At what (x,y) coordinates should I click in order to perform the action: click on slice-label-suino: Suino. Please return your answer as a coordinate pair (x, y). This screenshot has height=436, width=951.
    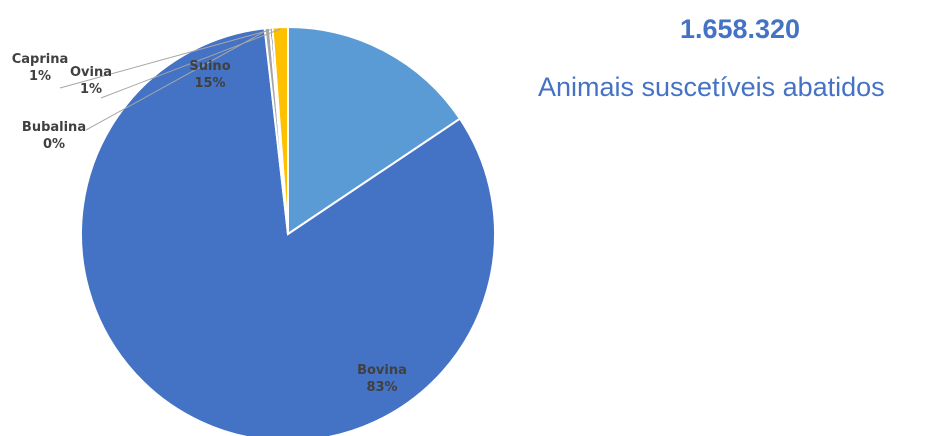
    Looking at the image, I should click on (209, 66).